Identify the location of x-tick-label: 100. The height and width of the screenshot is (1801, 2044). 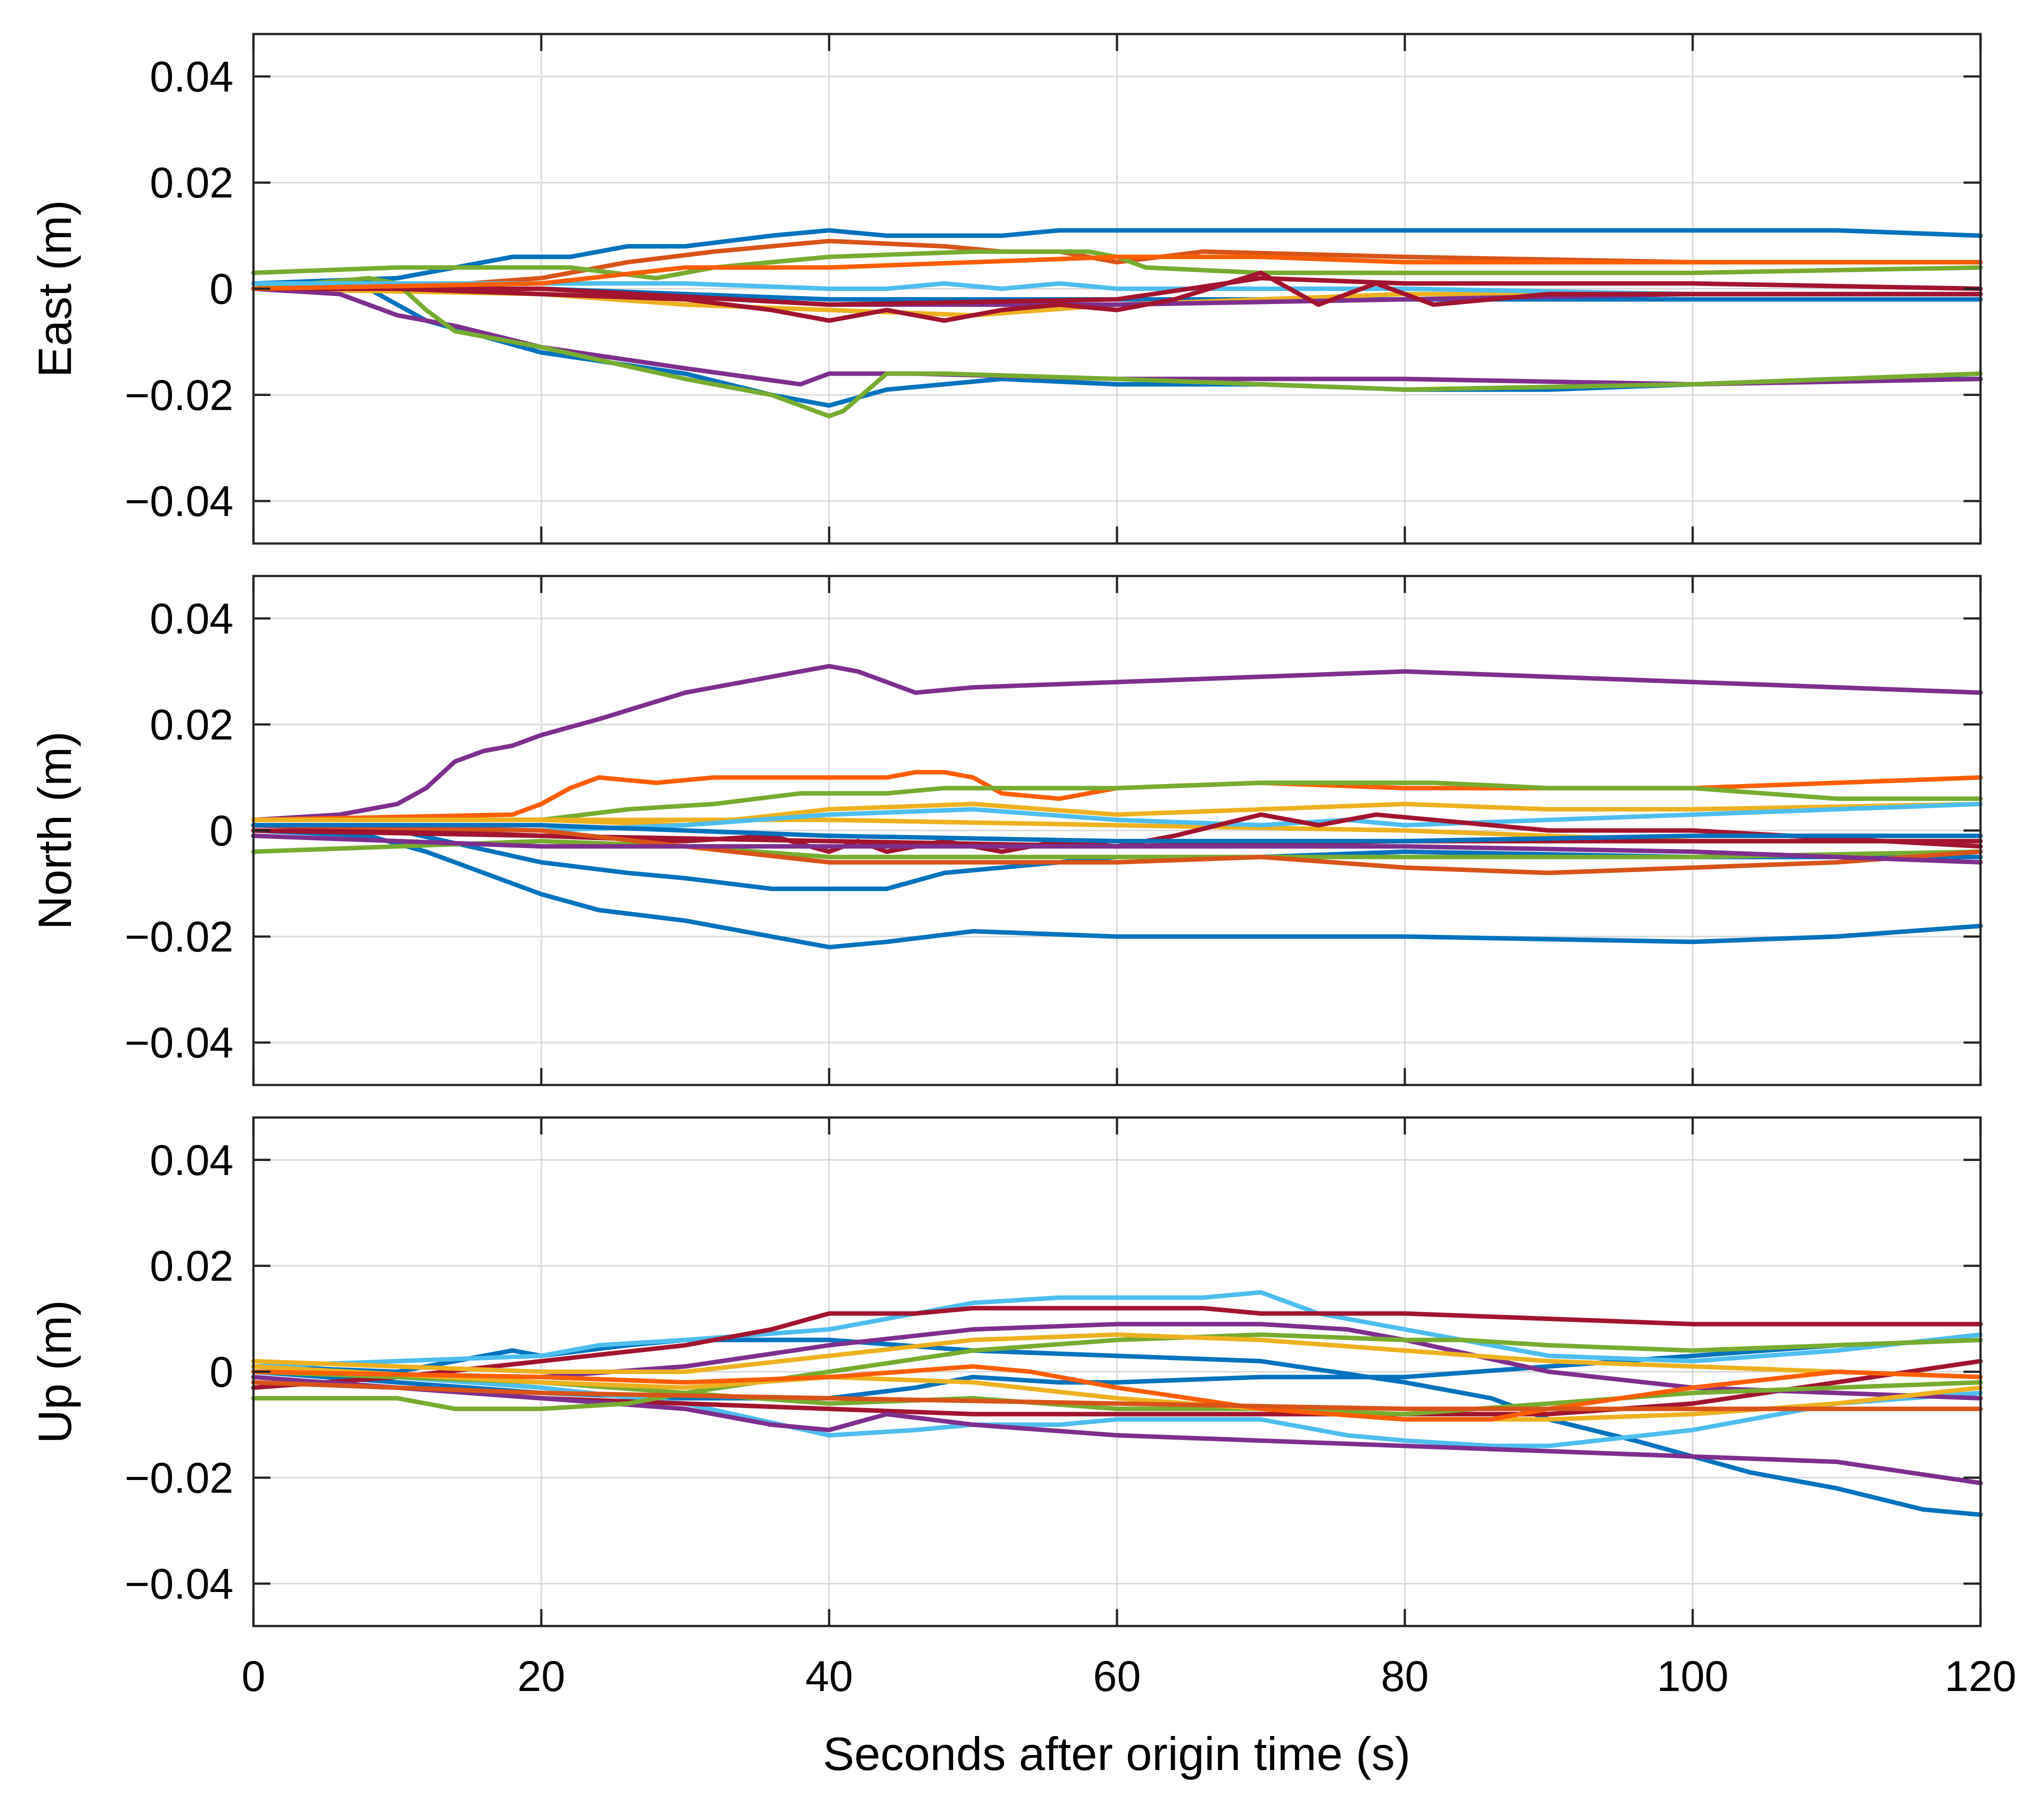
(1693, 1676).